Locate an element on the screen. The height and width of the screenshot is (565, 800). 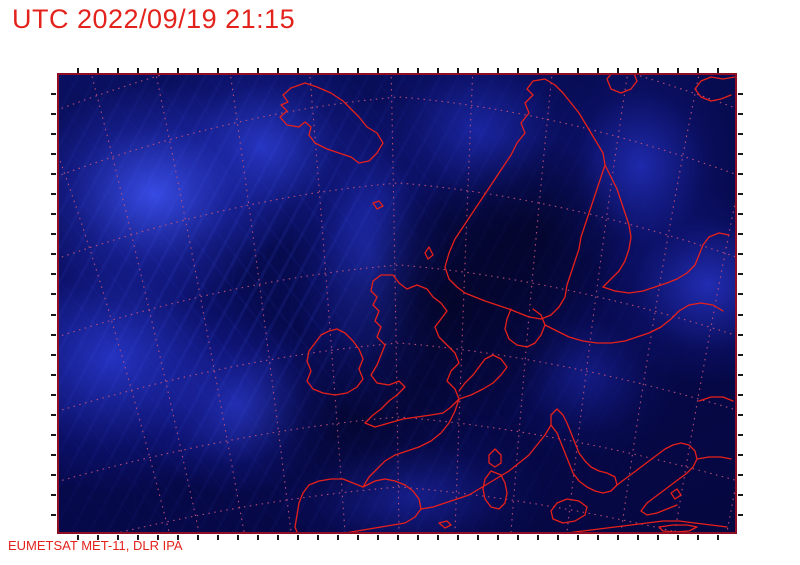
coastline-black-sea is located at coordinates (716, 399).